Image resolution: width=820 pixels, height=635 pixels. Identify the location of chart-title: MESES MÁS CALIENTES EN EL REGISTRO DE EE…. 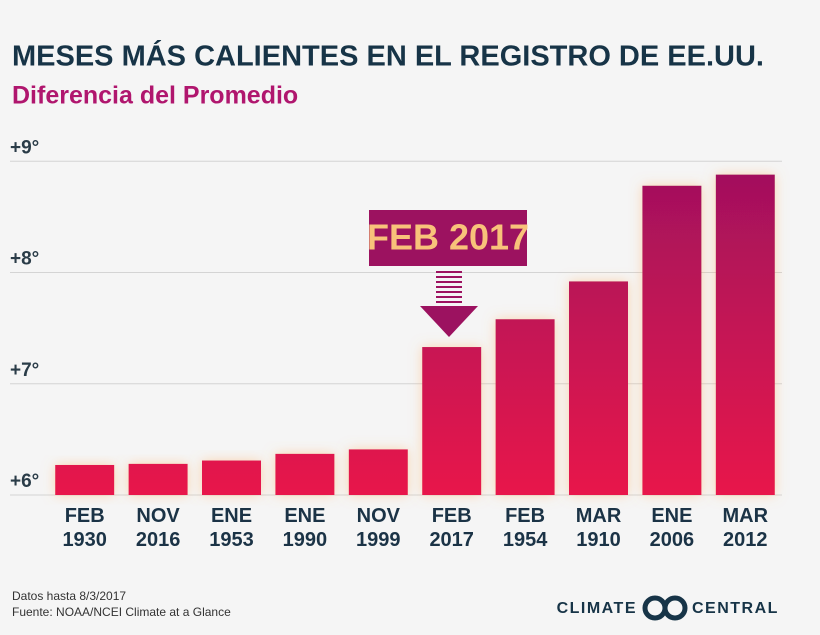
(388, 56).